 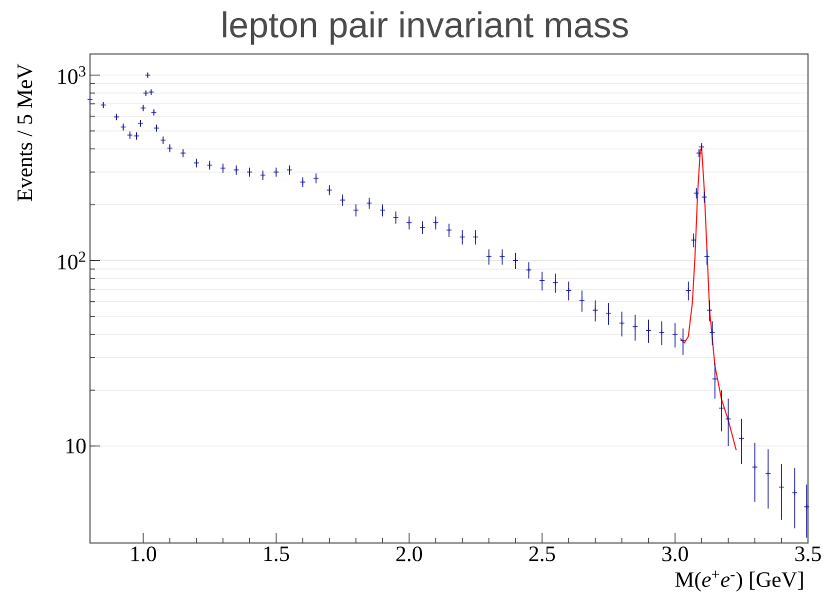 I want to click on x-tick-label: 3.5, so click(x=808, y=554).